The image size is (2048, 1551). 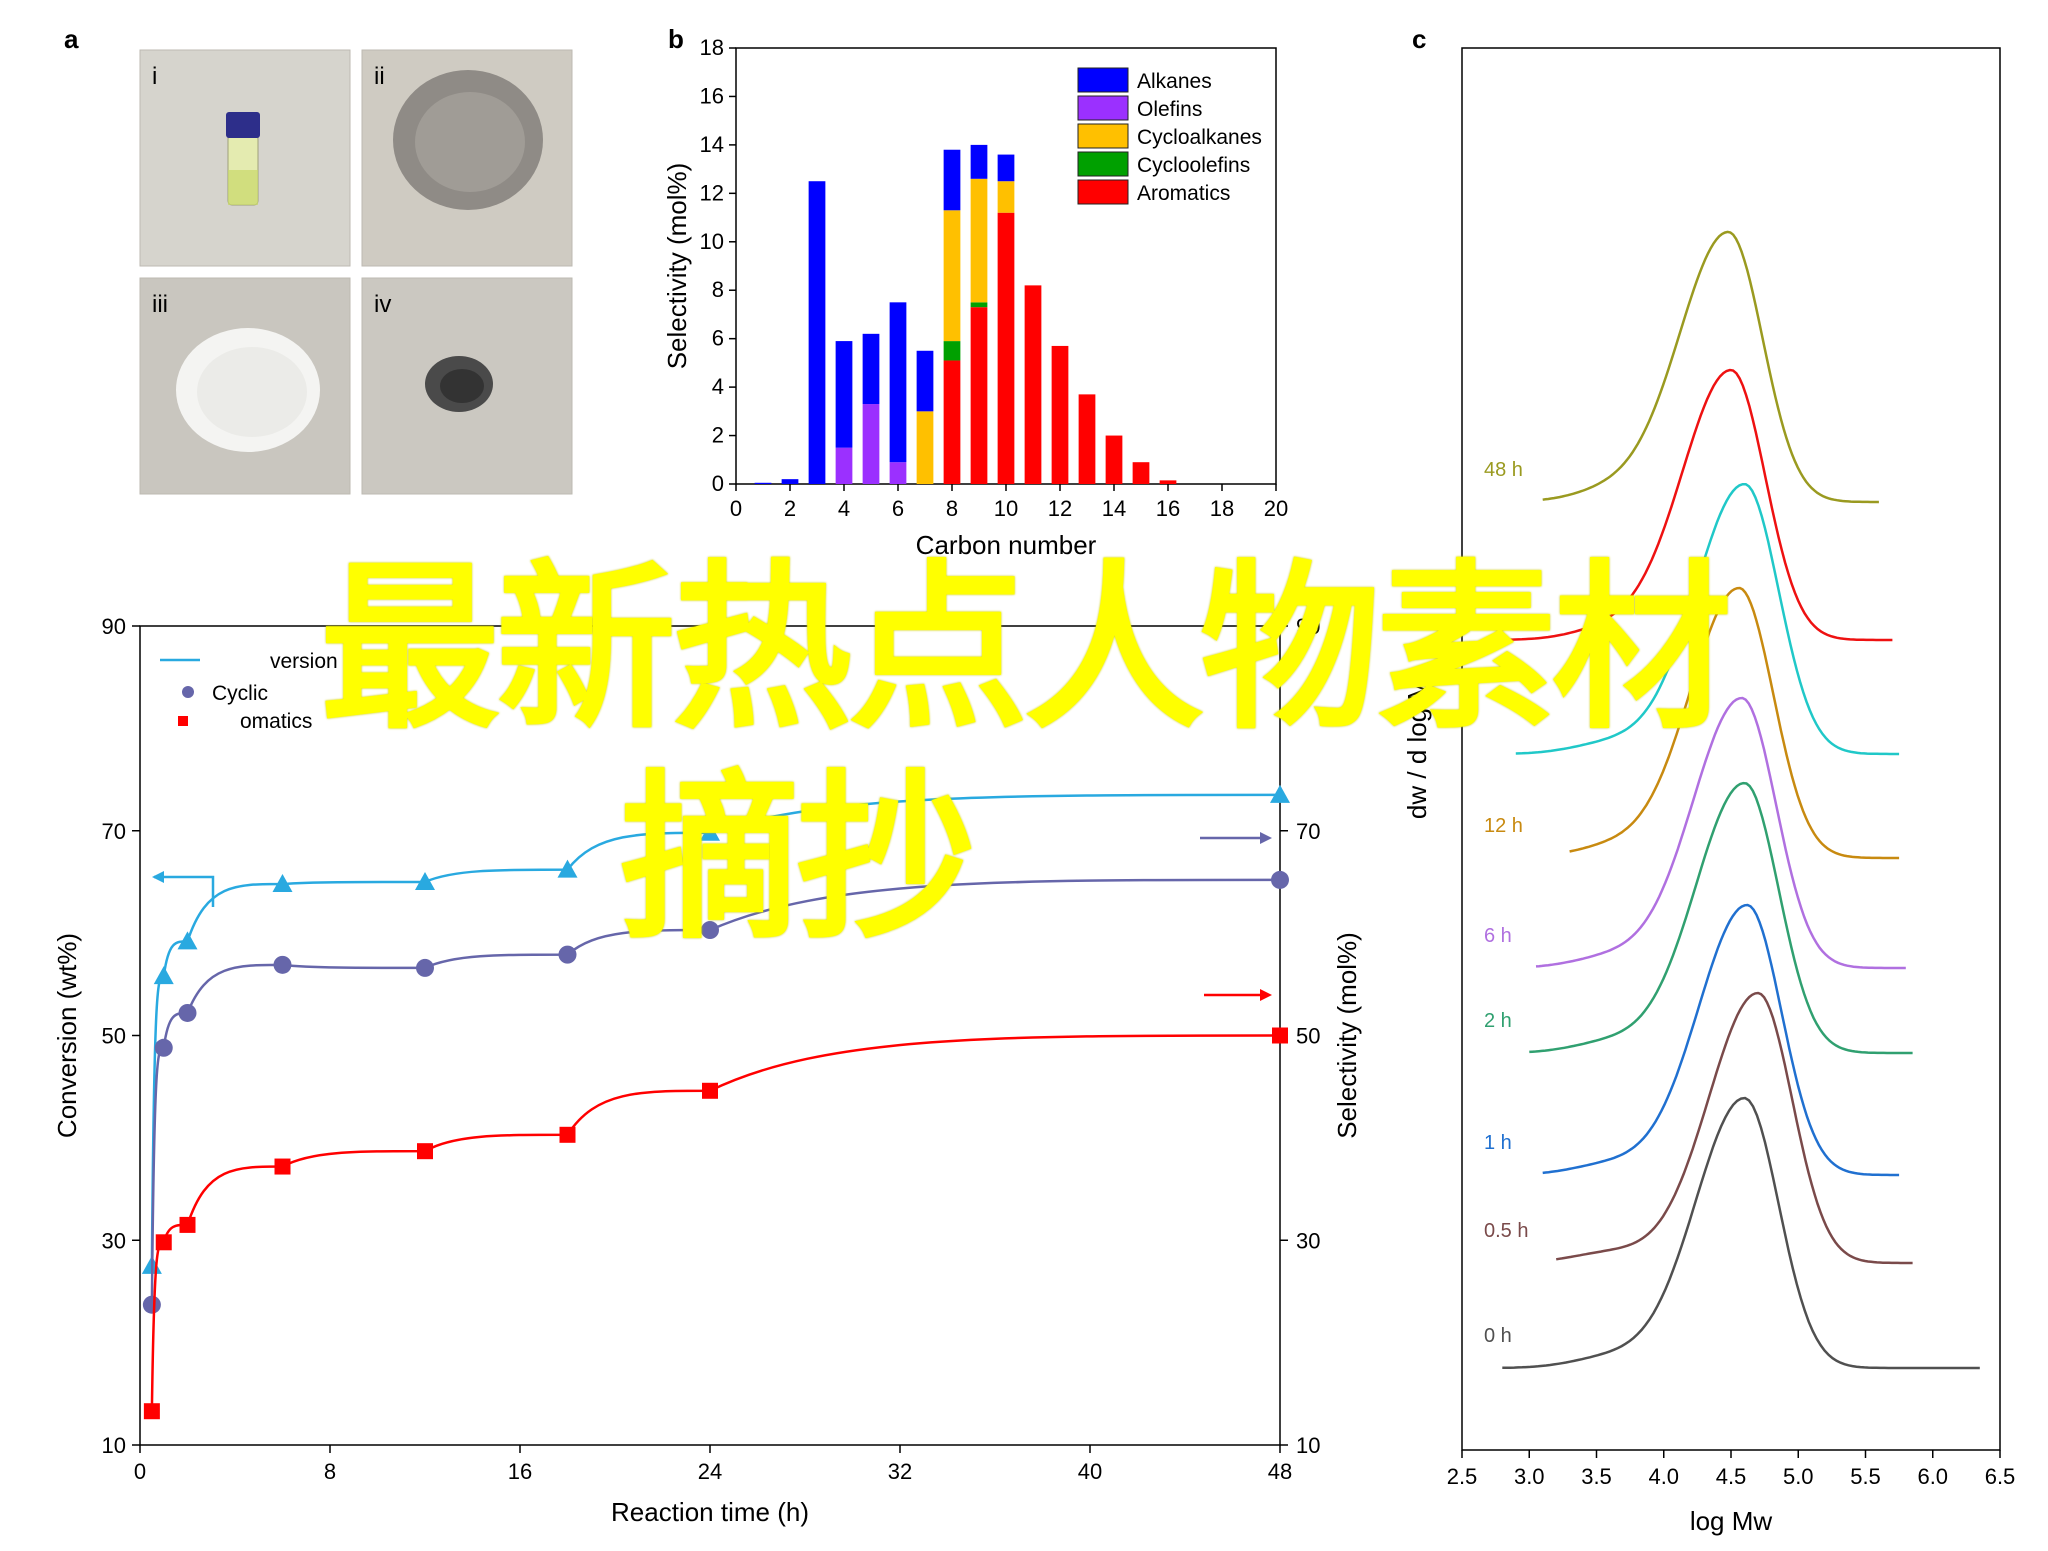 I want to click on bar-alkanes-c1, so click(x=763, y=483).